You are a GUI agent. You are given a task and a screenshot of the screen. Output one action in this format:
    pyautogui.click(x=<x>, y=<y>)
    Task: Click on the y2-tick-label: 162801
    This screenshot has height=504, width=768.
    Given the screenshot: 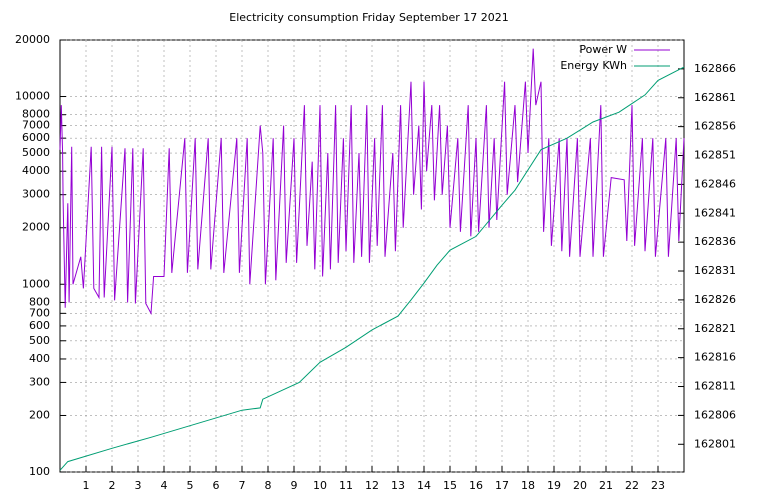 What is the action you would take?
    pyautogui.click(x=715, y=443)
    